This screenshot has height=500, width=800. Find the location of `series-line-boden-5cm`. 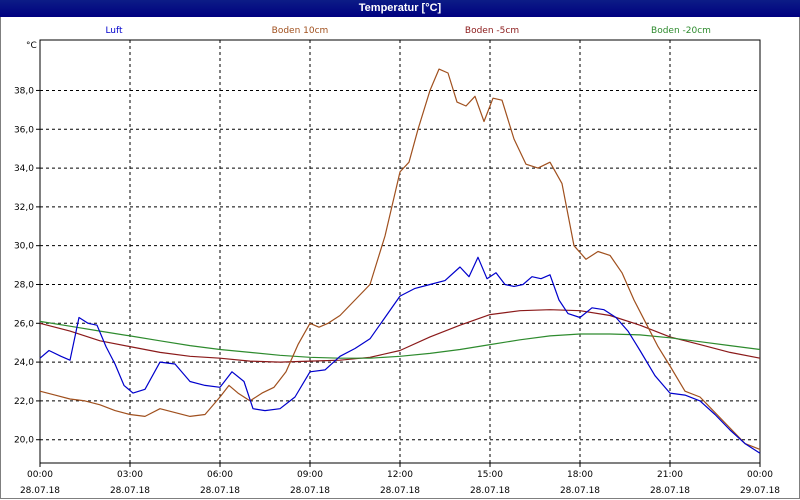

series-line-boden-5cm is located at coordinates (400, 336).